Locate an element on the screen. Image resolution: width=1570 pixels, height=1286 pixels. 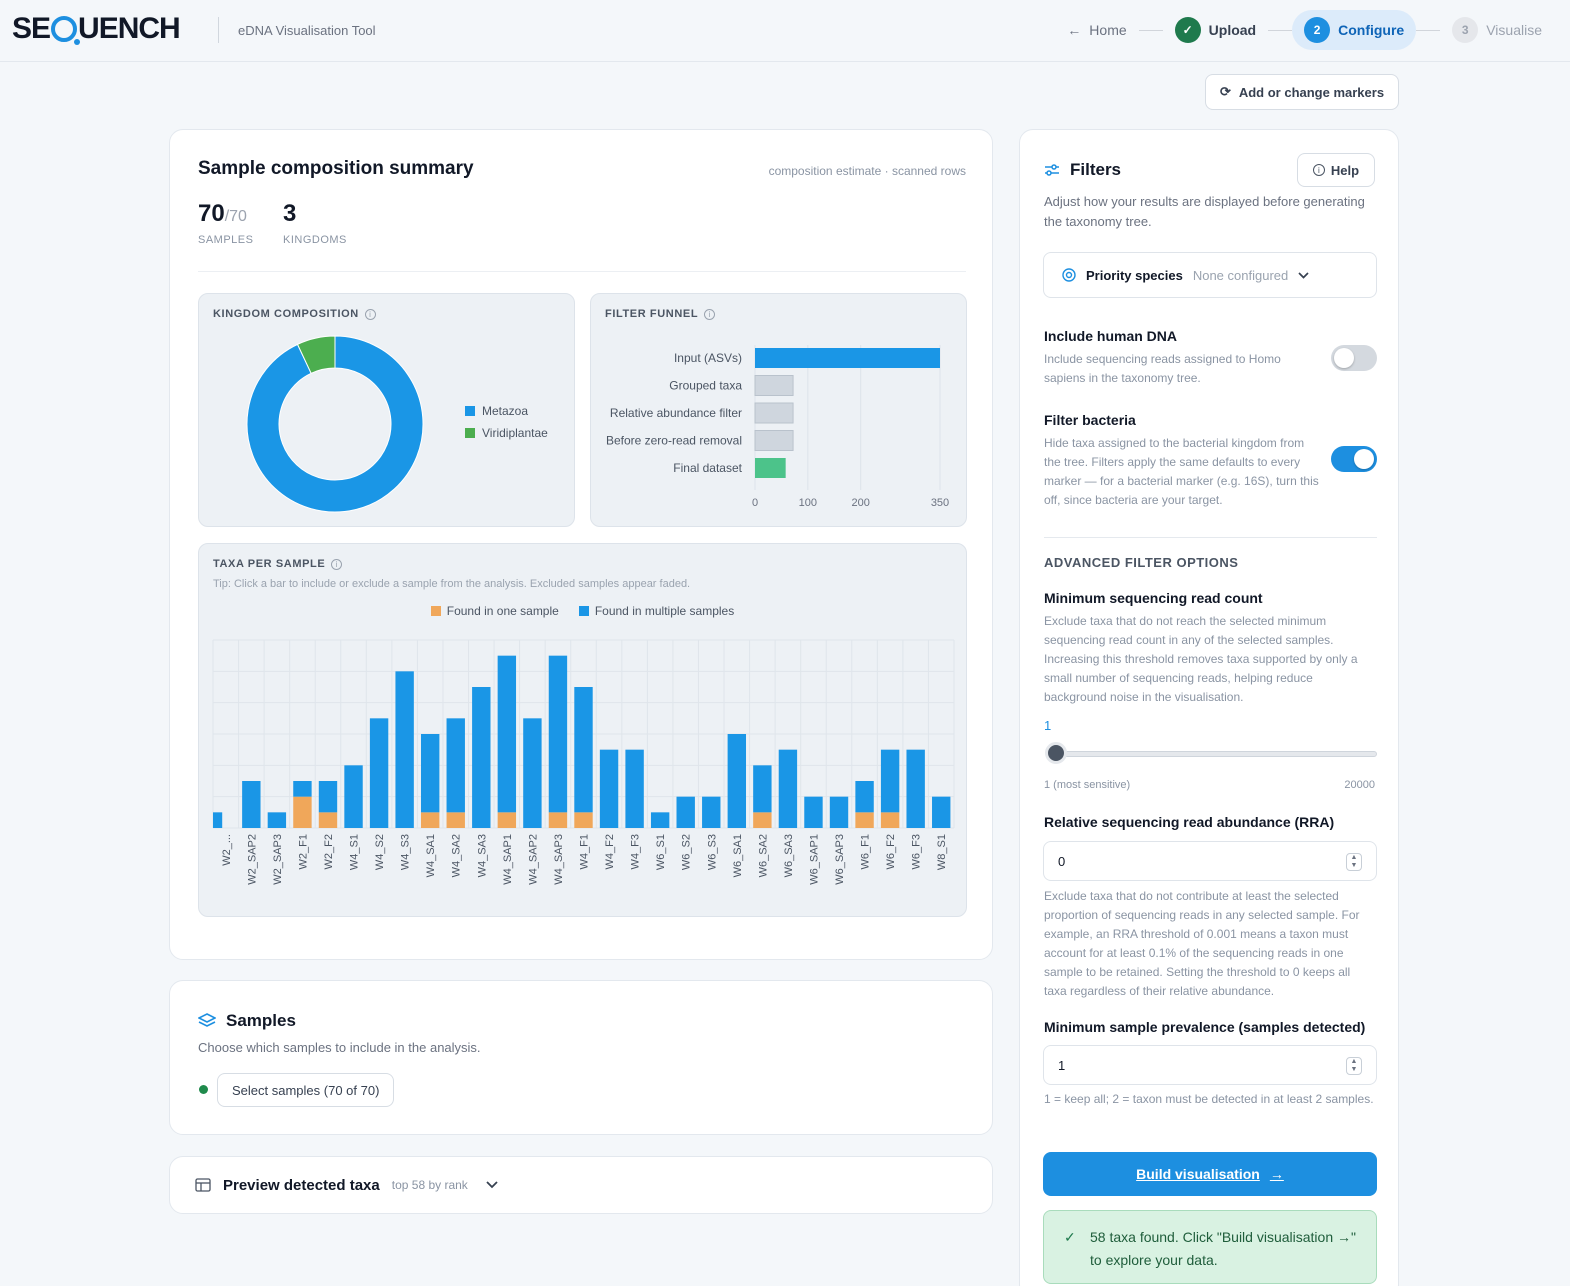
samples-total: /70 is located at coordinates (235, 216).